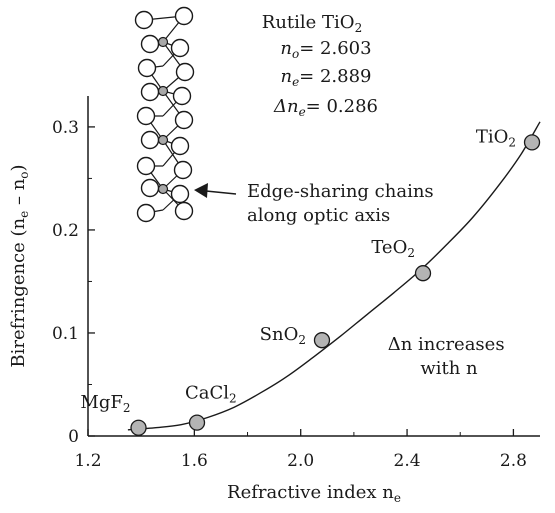  I want to click on point-label-teo2: TeO2, so click(393, 248).